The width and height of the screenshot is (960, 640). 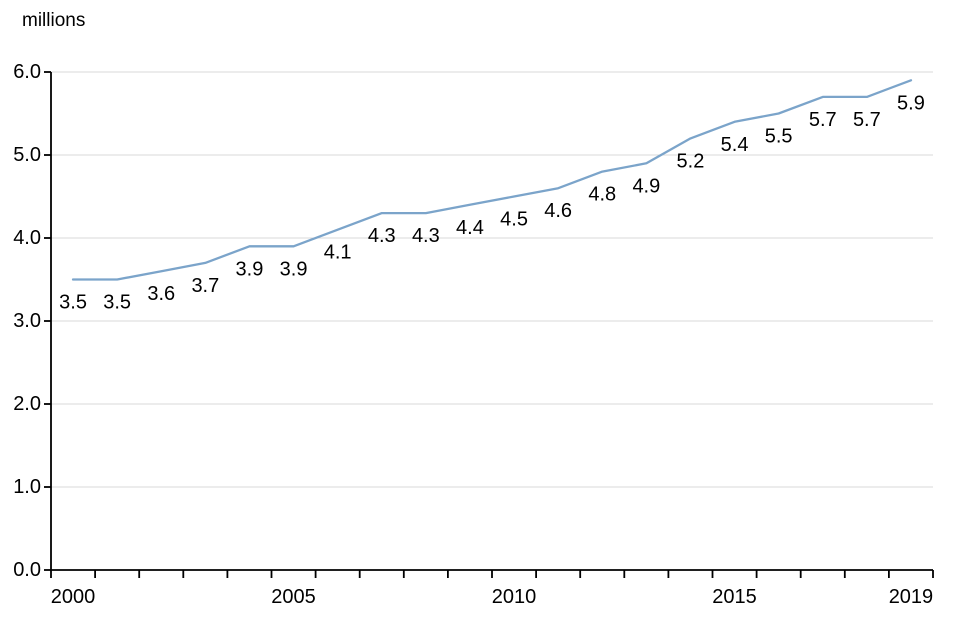 I want to click on point-label: 5.4, so click(x=735, y=145).